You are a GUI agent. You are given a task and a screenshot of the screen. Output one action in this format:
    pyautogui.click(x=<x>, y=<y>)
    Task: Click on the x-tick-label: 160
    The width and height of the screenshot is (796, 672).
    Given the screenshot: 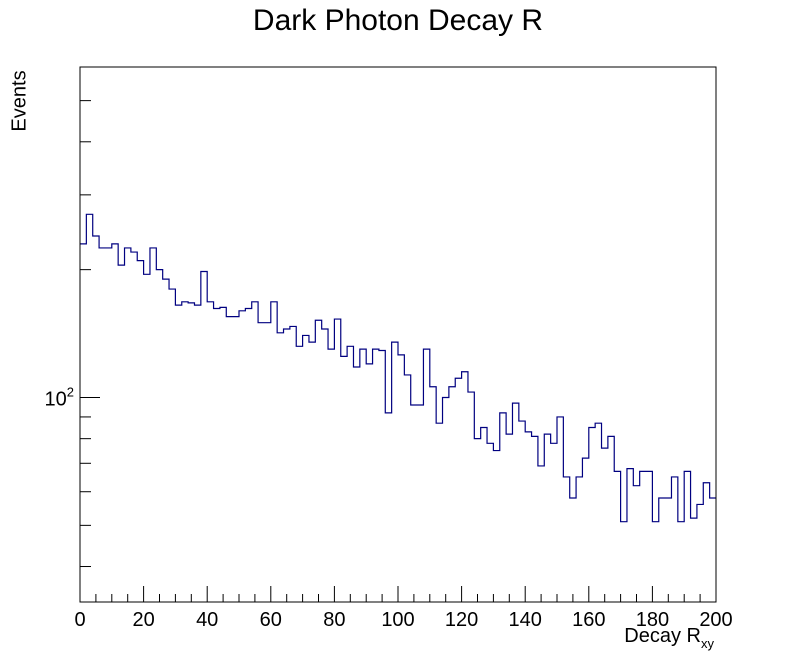 What is the action you would take?
    pyautogui.click(x=588, y=620)
    